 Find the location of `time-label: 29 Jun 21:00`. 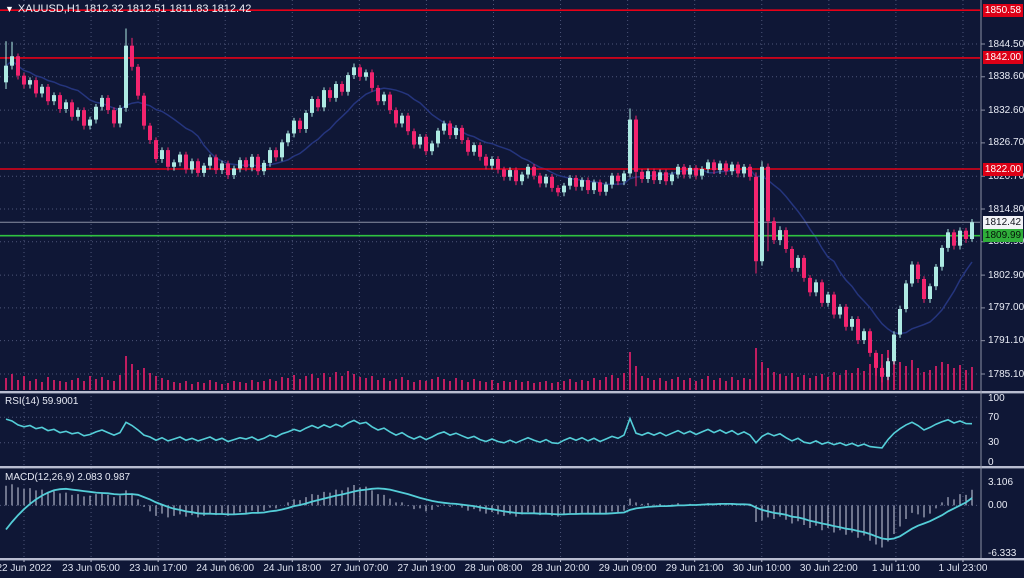

time-label: 29 Jun 21:00 is located at coordinates (694, 568).